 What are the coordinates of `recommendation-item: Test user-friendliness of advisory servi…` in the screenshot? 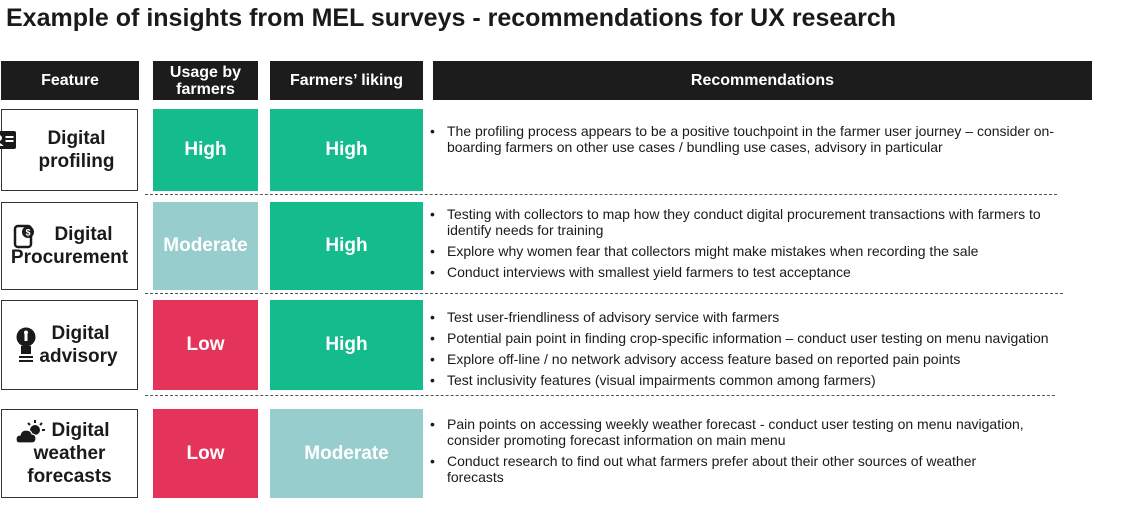 It's located at (758, 317).